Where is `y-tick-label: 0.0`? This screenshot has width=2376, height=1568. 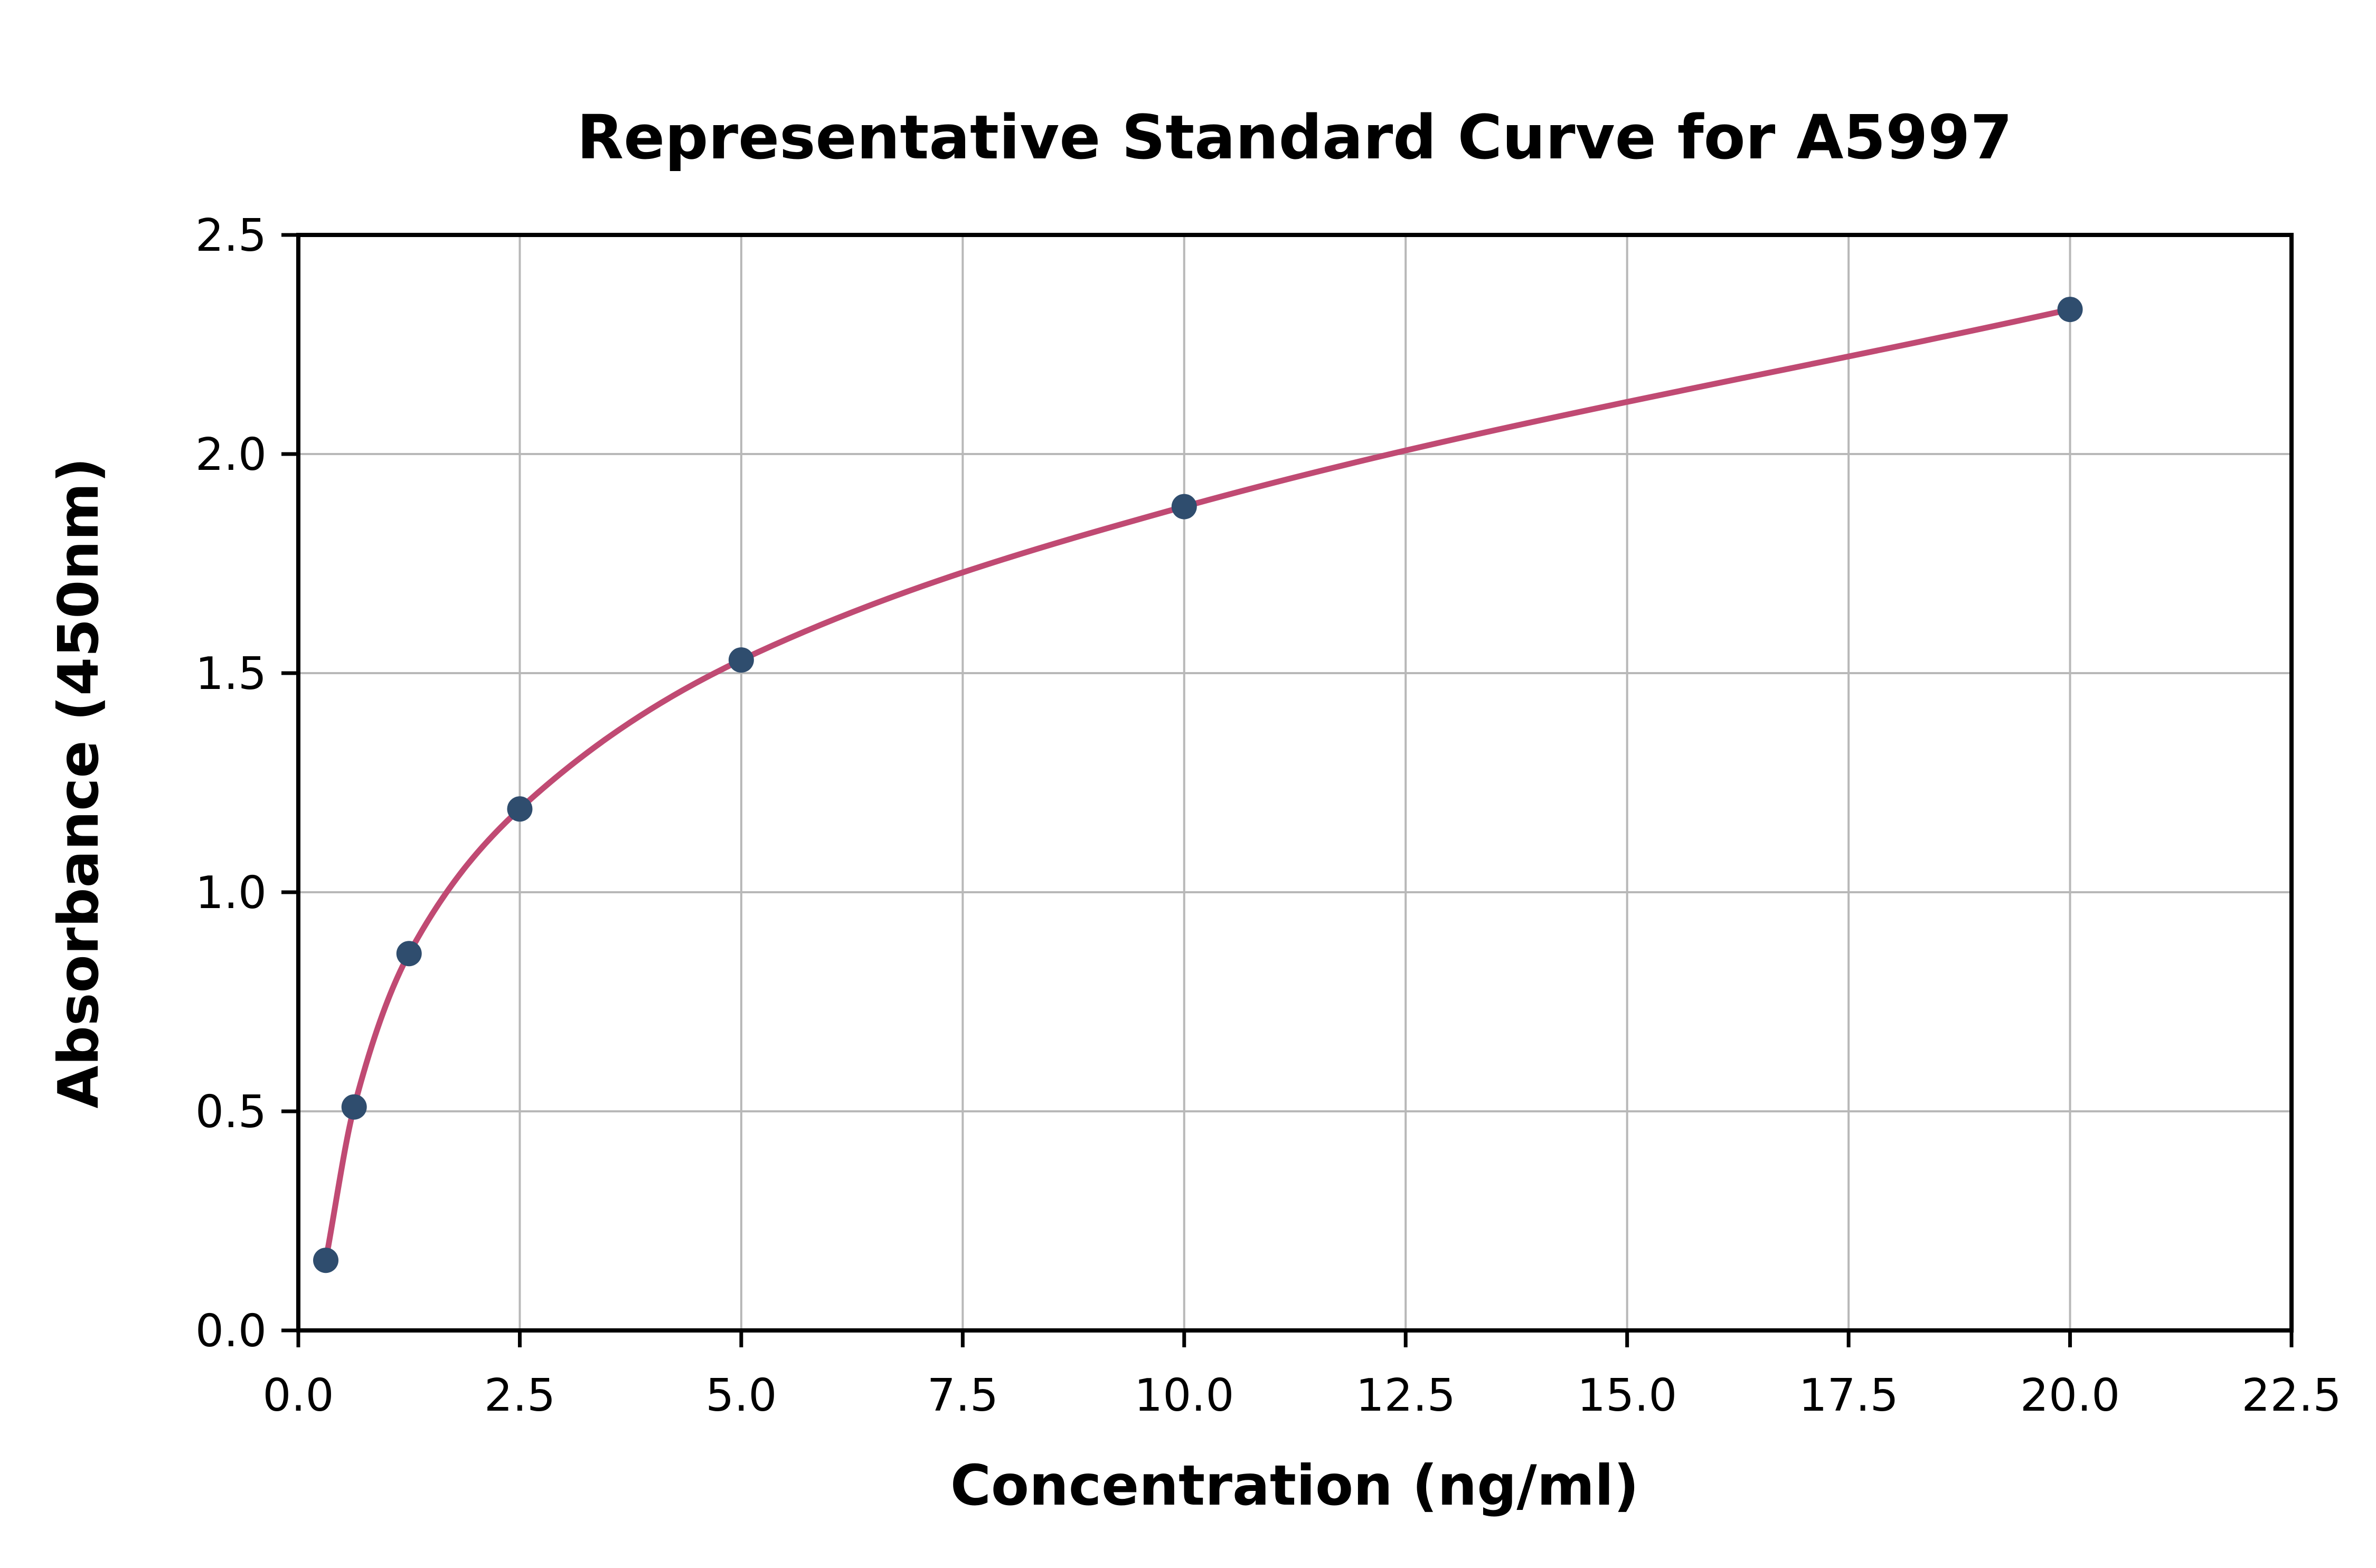 y-tick-label: 0.0 is located at coordinates (231, 1331).